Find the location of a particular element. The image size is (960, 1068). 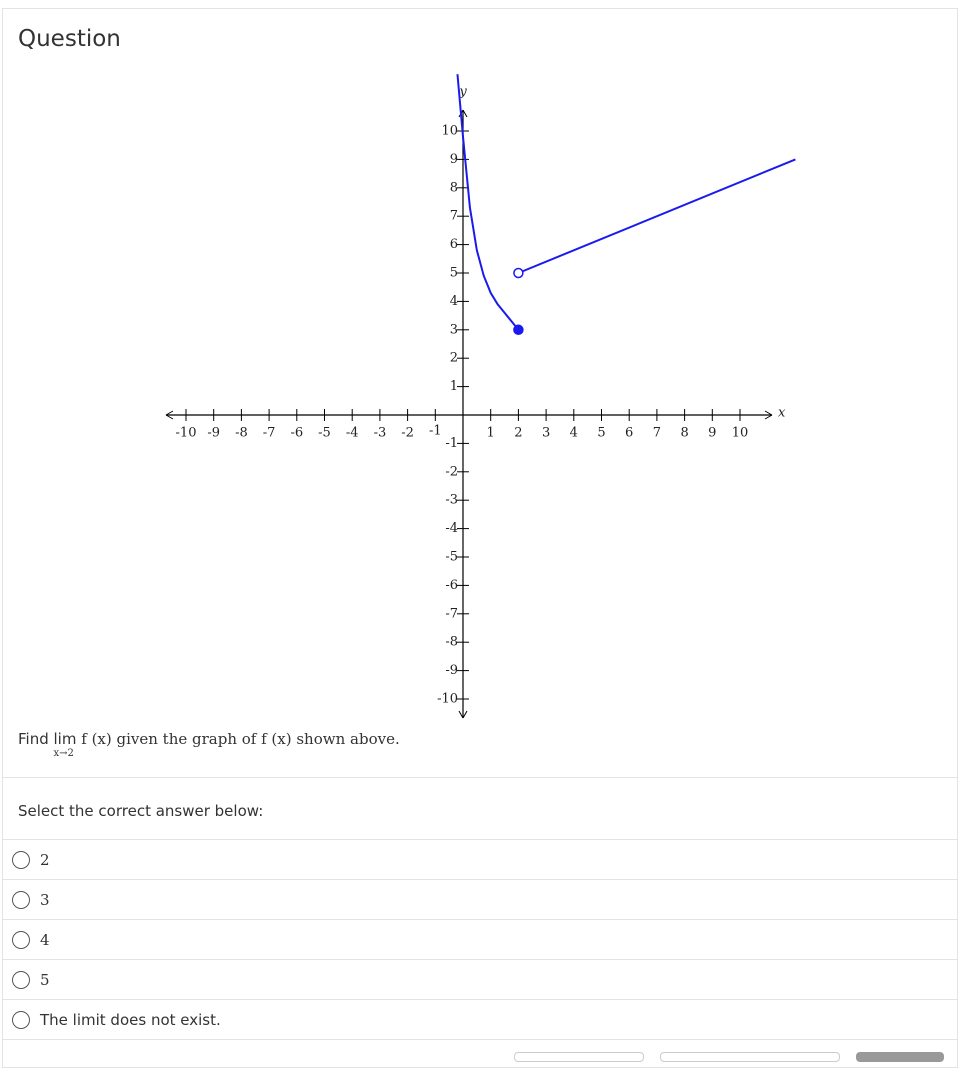

x-tick-label: -3 is located at coordinates (380, 433).